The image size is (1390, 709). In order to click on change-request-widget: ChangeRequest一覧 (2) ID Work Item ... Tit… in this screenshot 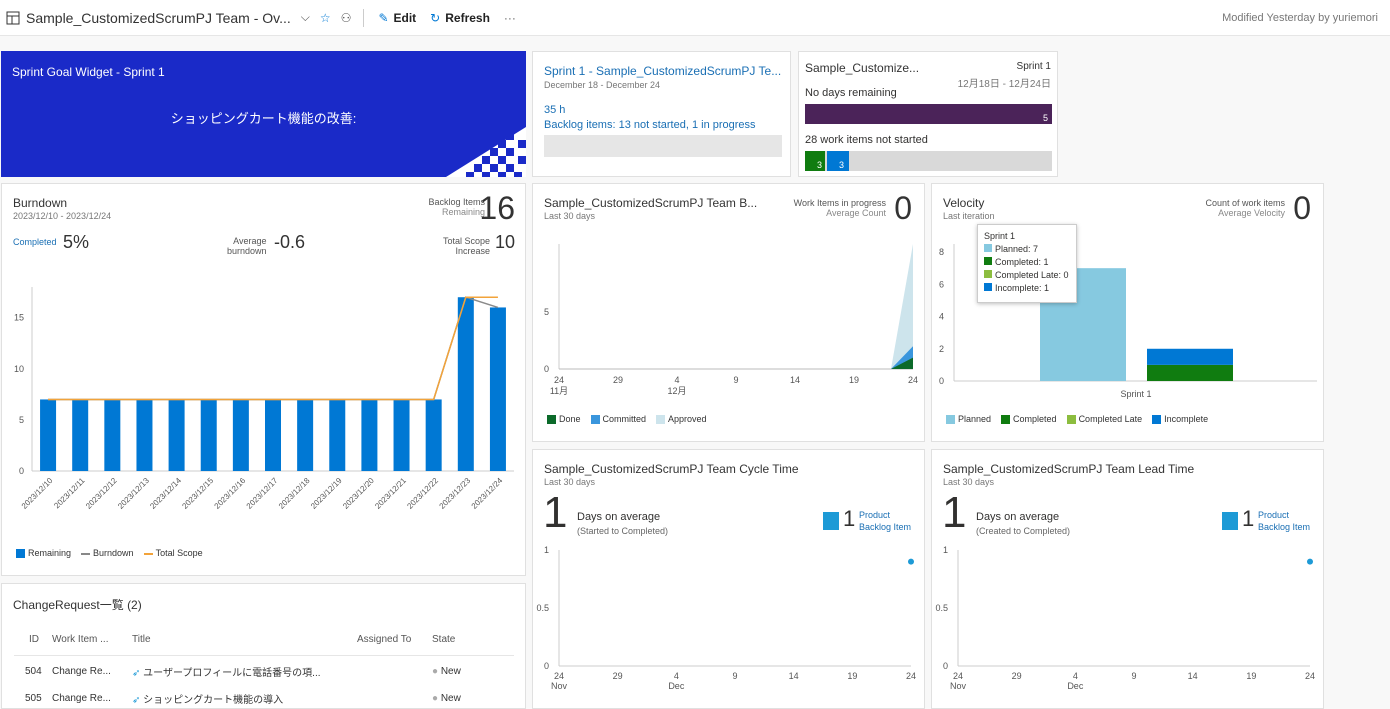, I will do `click(263, 646)`.